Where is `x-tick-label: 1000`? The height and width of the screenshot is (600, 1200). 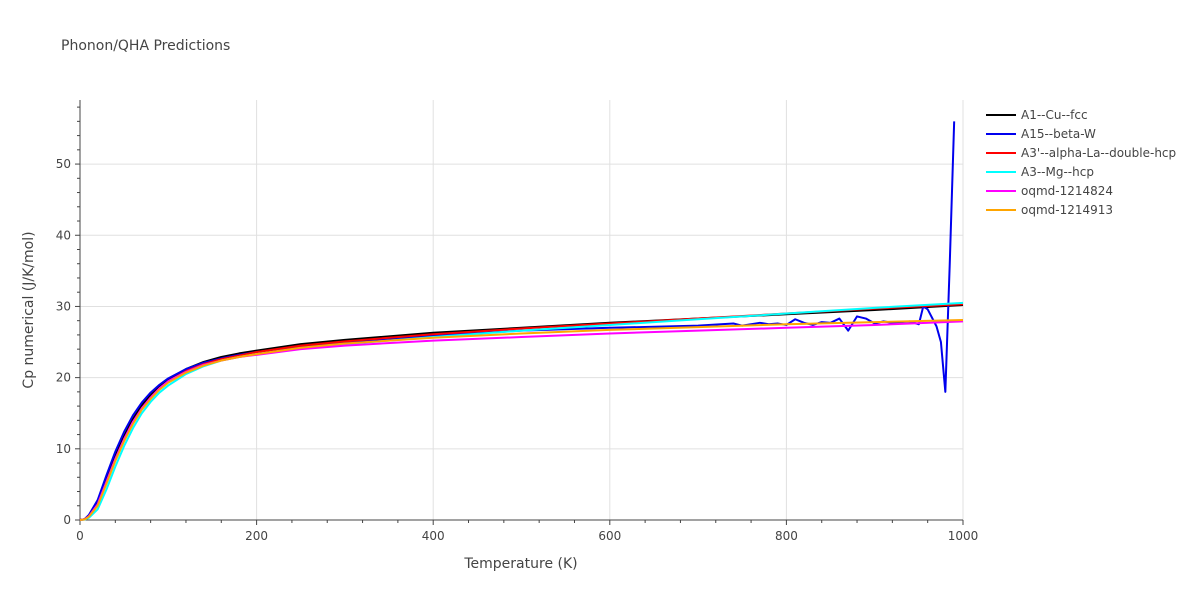
x-tick-label: 1000 is located at coordinates (963, 536).